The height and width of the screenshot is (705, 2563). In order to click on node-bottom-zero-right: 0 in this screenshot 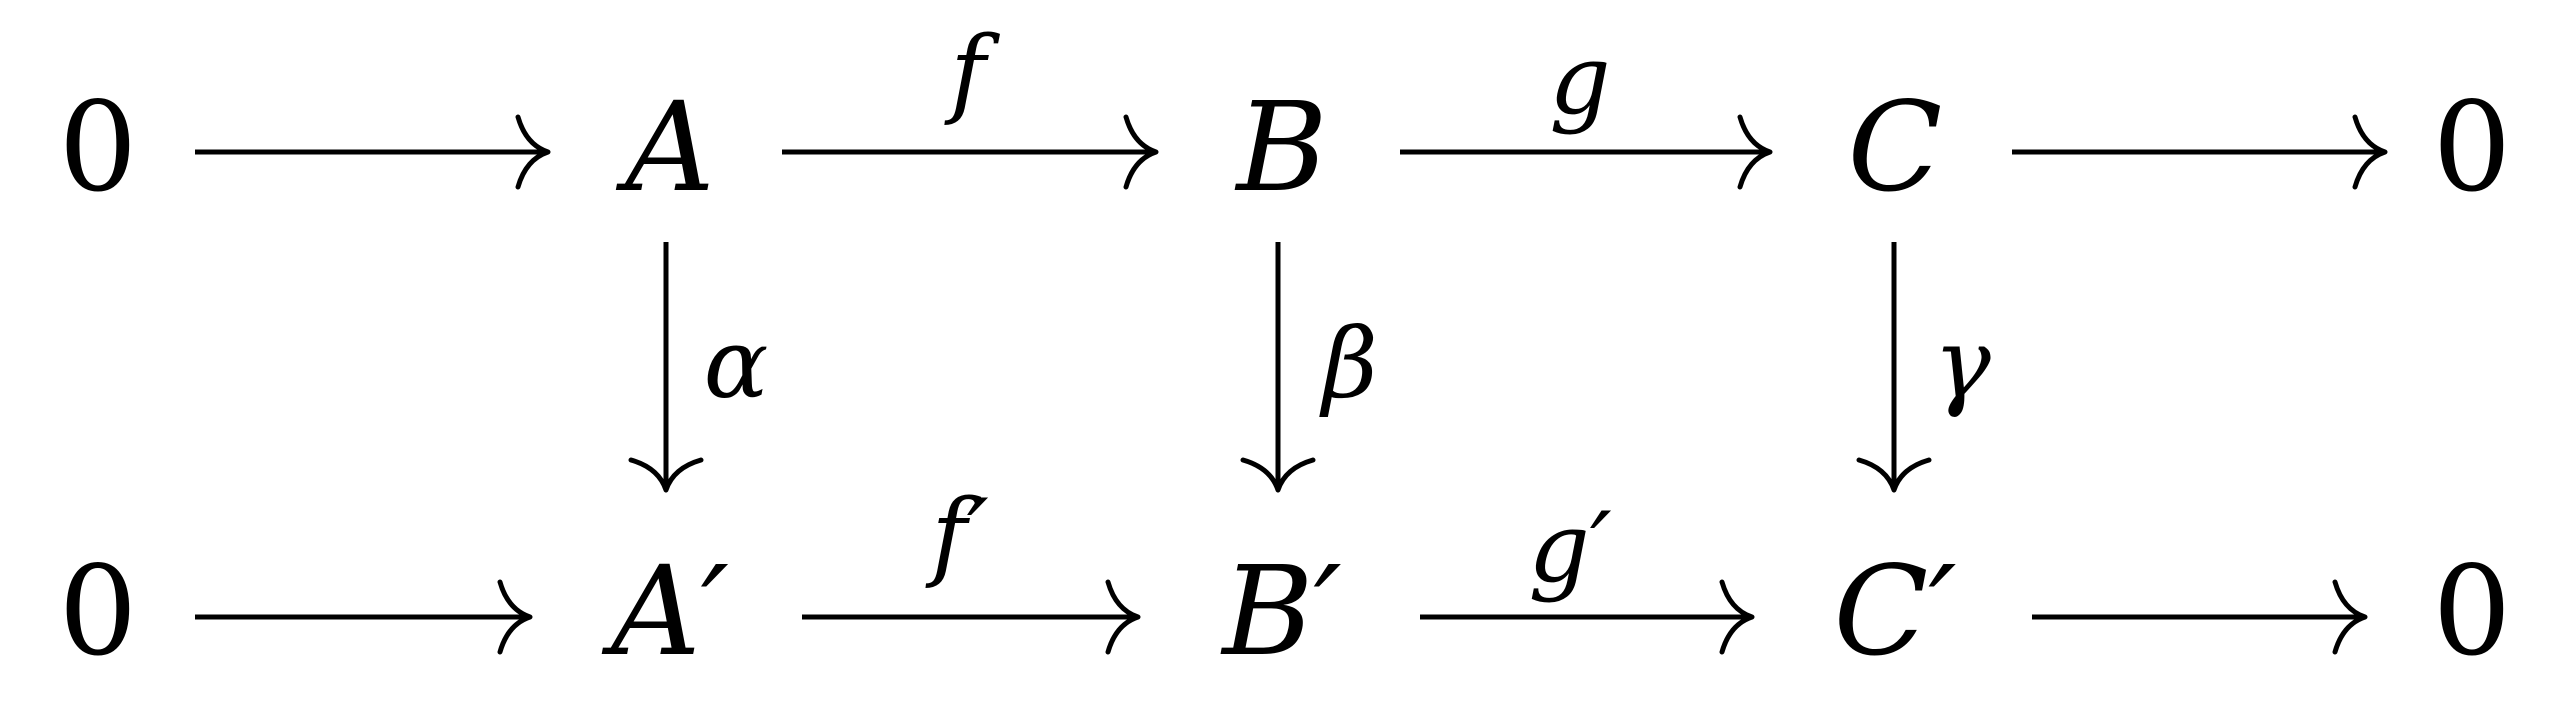, I will do `click(2472, 612)`.